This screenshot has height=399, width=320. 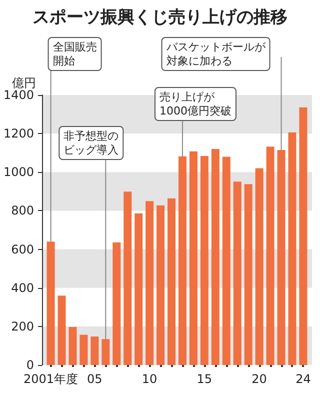 I want to click on y-tick-label: 400, so click(x=22, y=287).